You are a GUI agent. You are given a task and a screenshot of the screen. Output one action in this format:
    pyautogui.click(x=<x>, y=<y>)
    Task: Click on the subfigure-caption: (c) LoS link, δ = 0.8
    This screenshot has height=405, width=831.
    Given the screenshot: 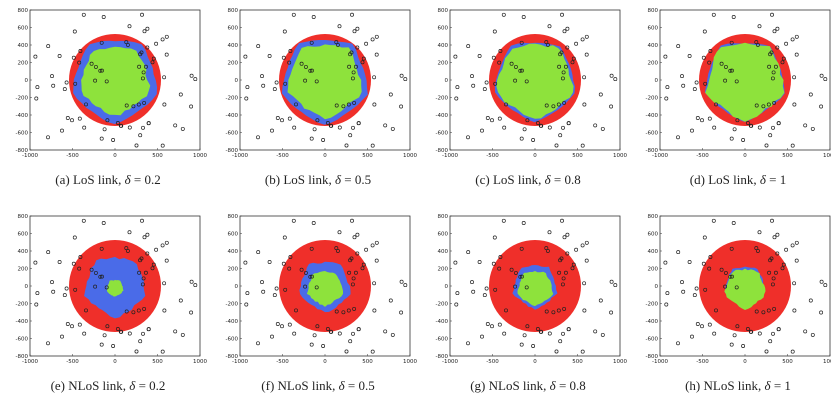 What is the action you would take?
    pyautogui.click(x=528, y=180)
    